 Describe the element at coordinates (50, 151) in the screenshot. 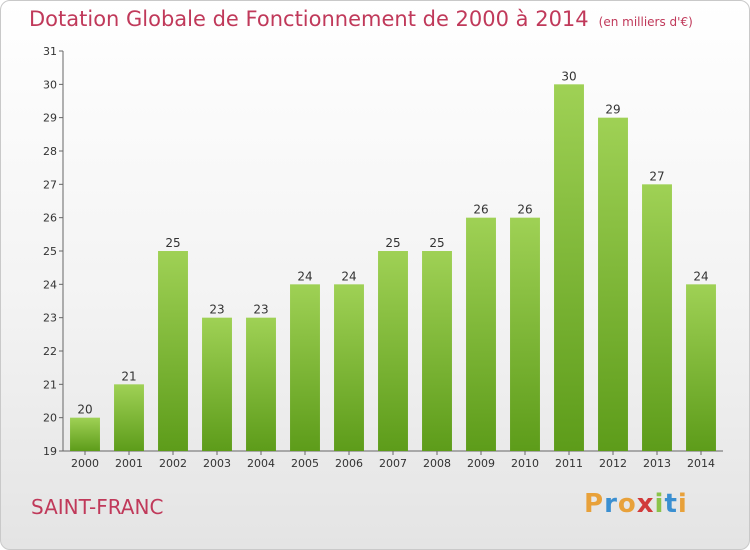

I see `y-tick-label: 28` at that location.